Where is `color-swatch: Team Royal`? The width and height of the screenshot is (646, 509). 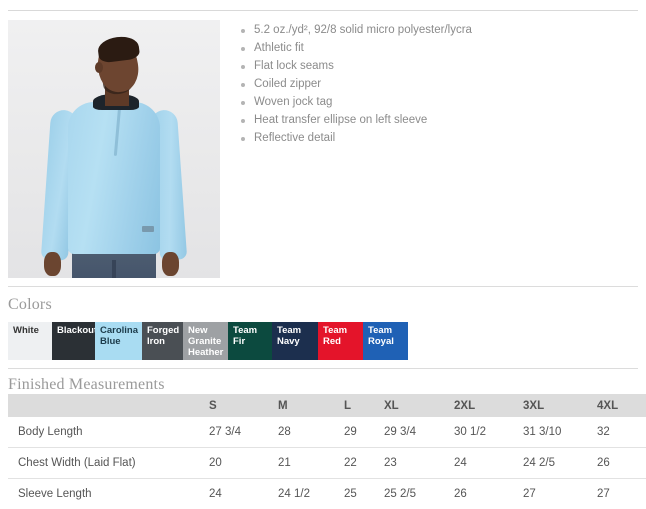
color-swatch: Team Royal is located at coordinates (385, 341).